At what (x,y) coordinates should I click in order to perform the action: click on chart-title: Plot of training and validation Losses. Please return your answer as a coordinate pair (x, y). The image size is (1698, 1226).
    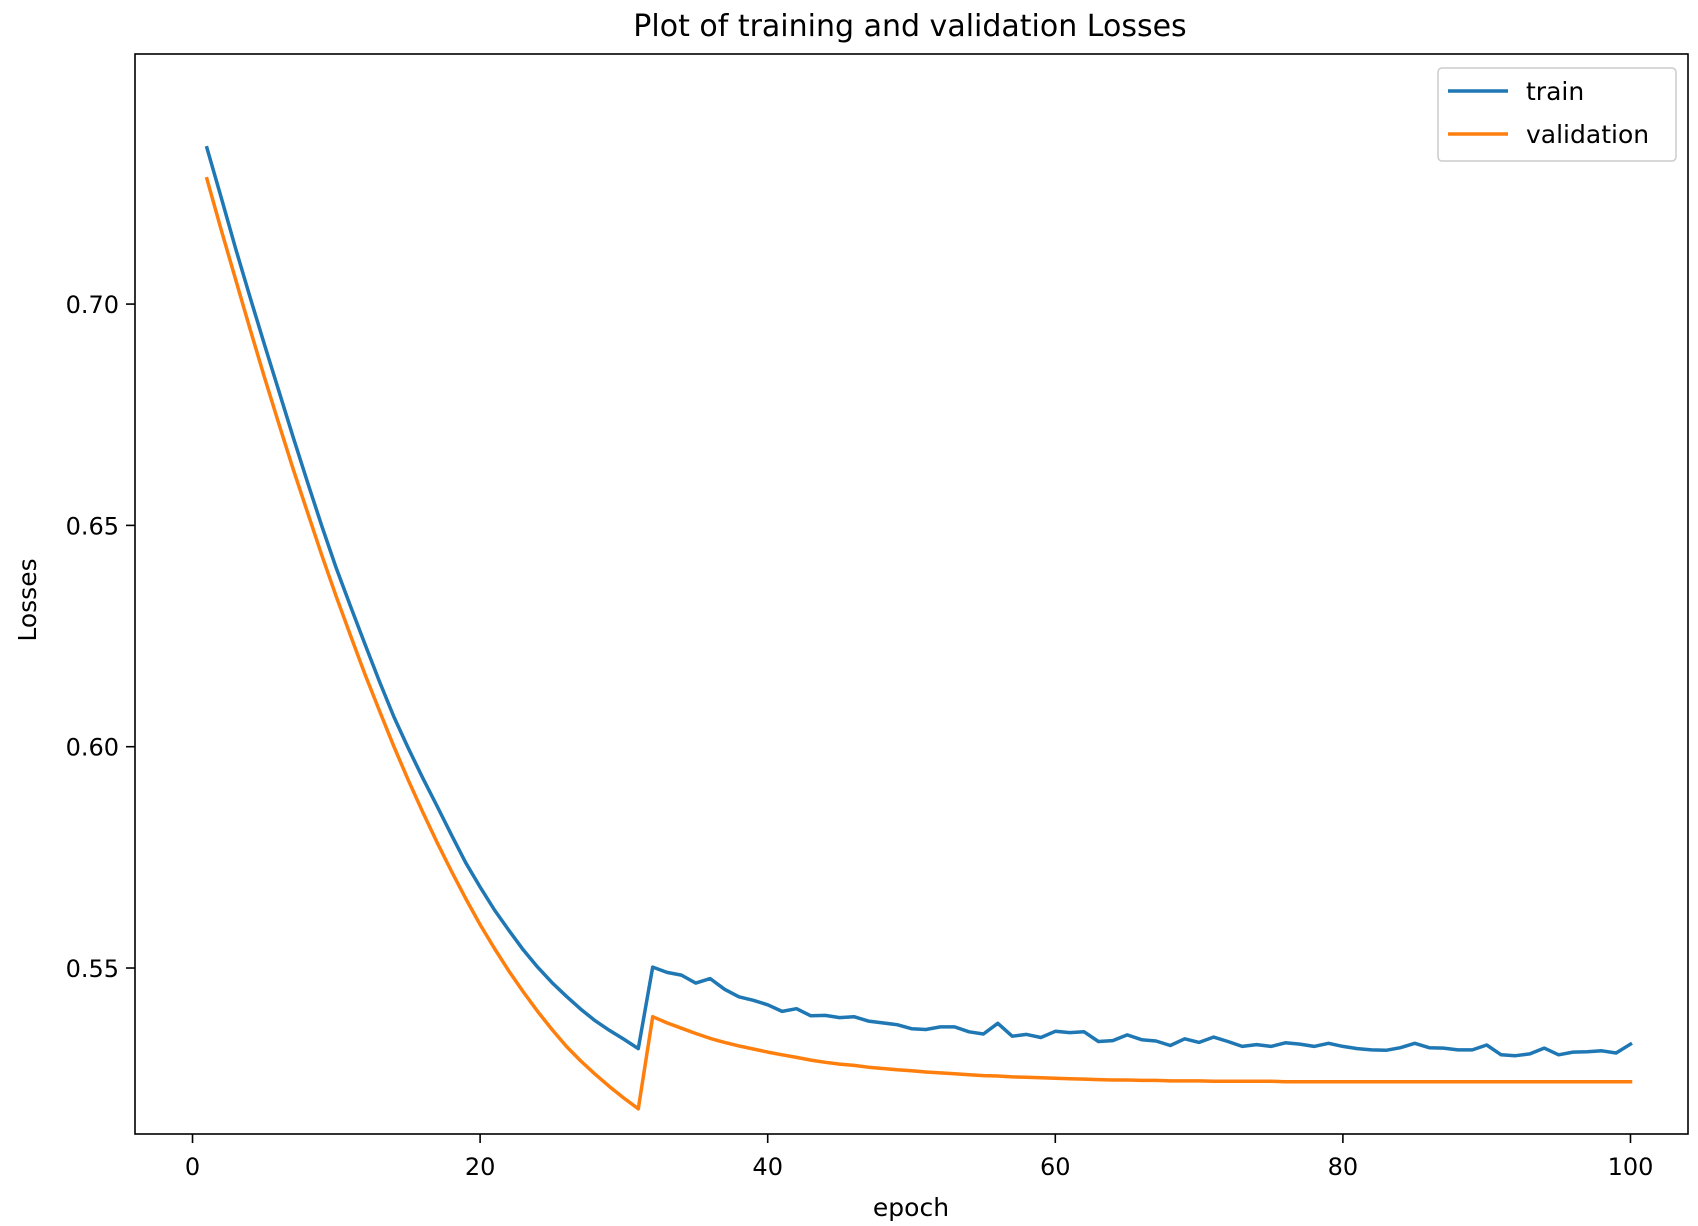
    Looking at the image, I should click on (909, 26).